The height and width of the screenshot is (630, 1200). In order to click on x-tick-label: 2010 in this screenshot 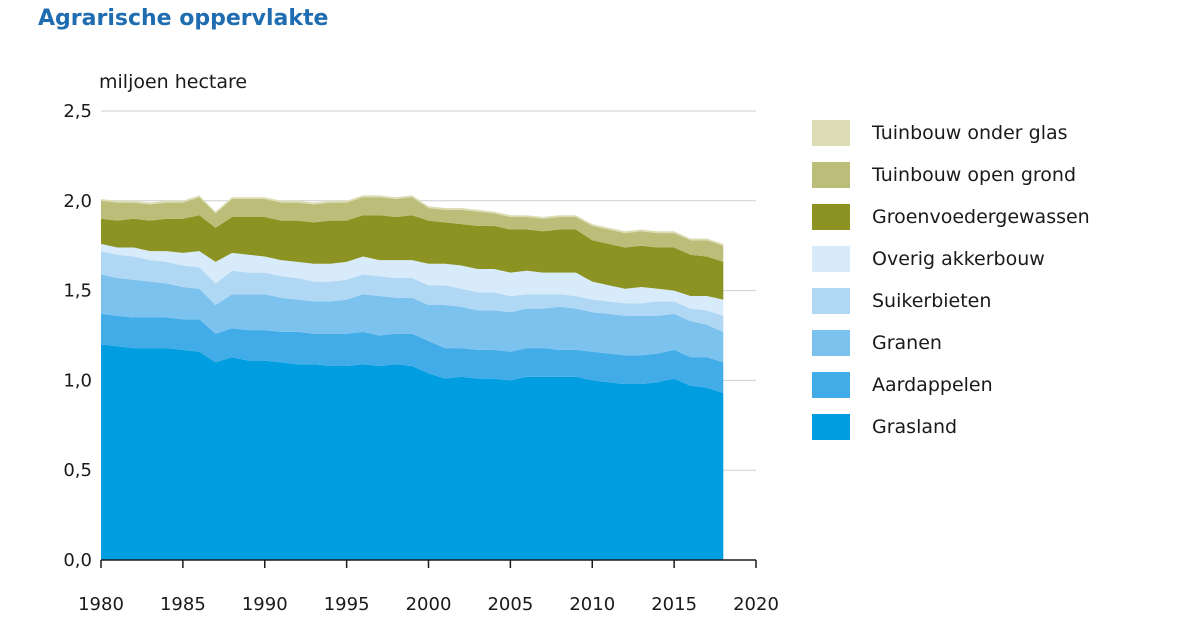, I will do `click(592, 604)`.